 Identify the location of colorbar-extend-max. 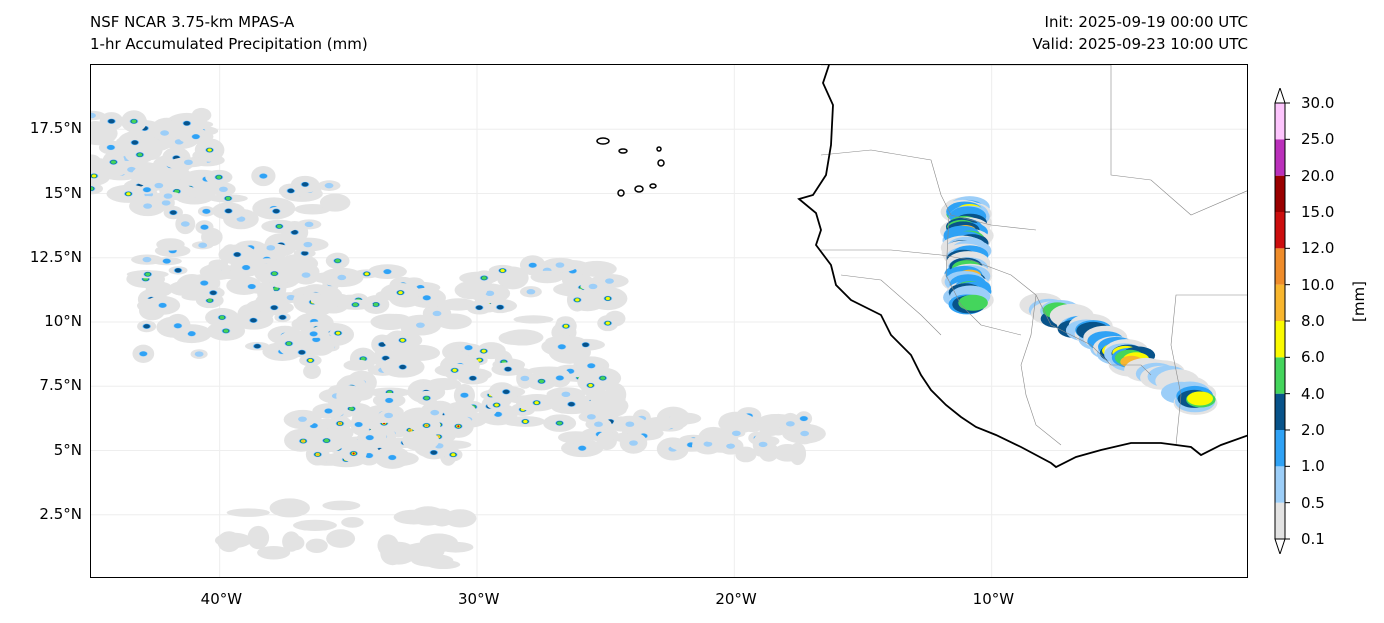
(1280, 96).